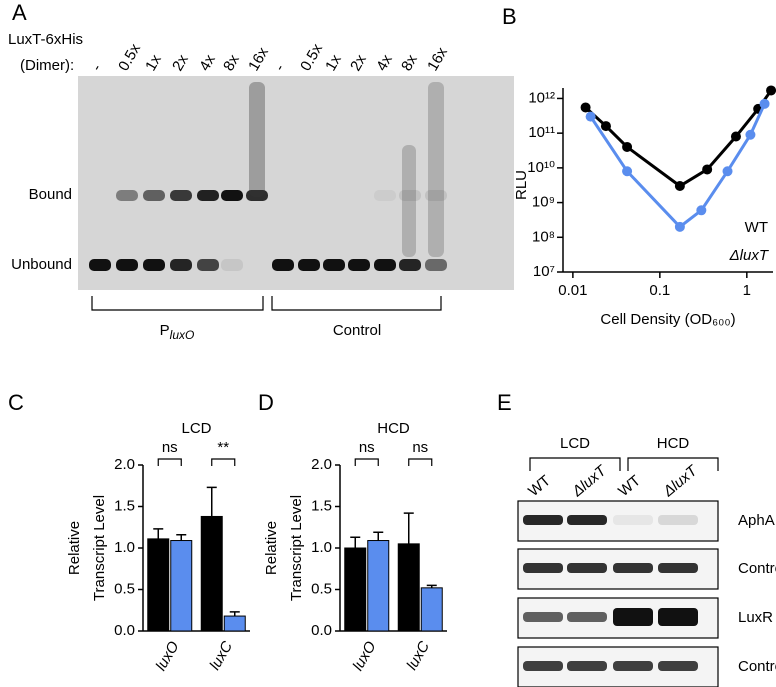  Describe the element at coordinates (572, 290) in the screenshot. I see `x-tick-label: 0.01` at that location.